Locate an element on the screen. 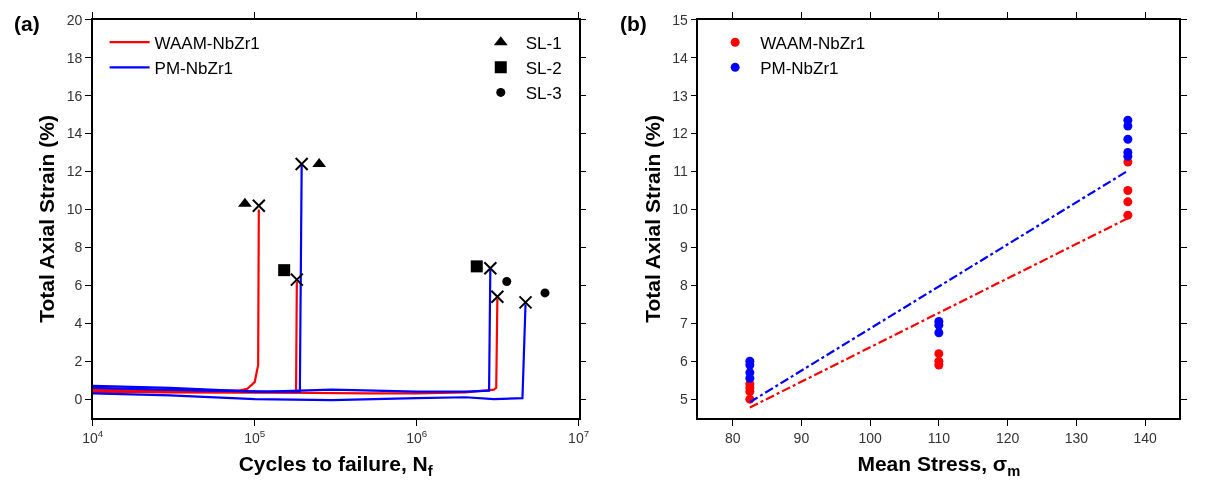 This screenshot has width=1207, height=498. y-tick-label: 9 is located at coordinates (683, 247).